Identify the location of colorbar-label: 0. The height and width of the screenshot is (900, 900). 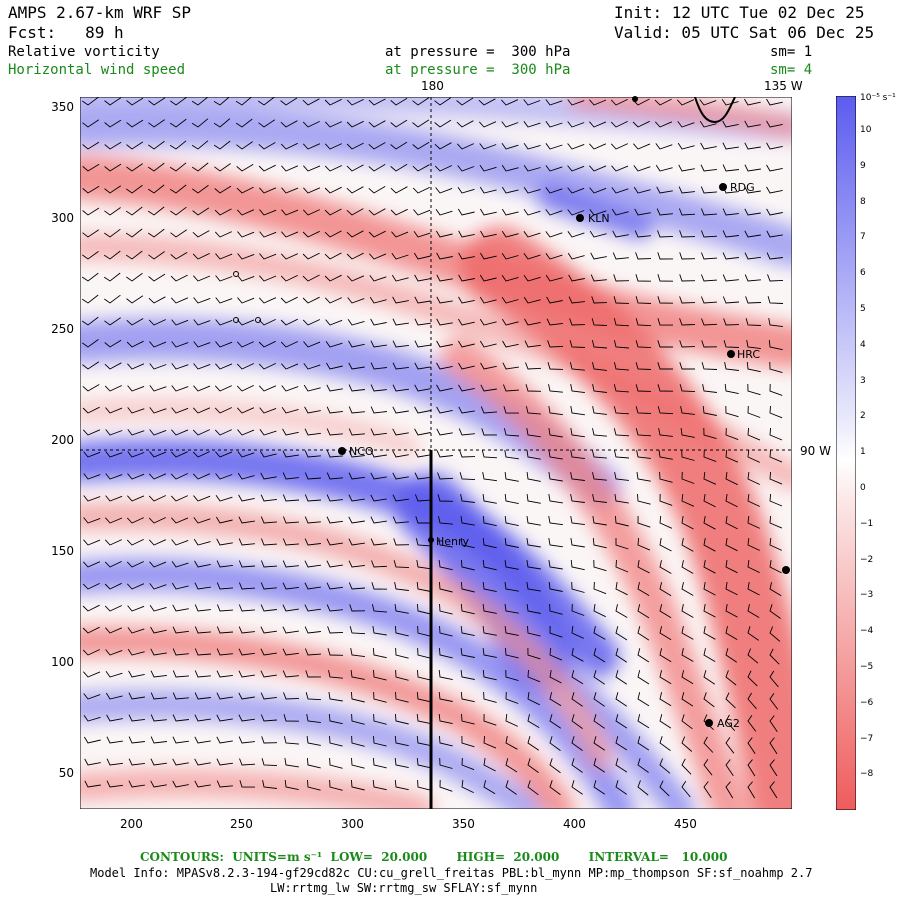
(863, 488).